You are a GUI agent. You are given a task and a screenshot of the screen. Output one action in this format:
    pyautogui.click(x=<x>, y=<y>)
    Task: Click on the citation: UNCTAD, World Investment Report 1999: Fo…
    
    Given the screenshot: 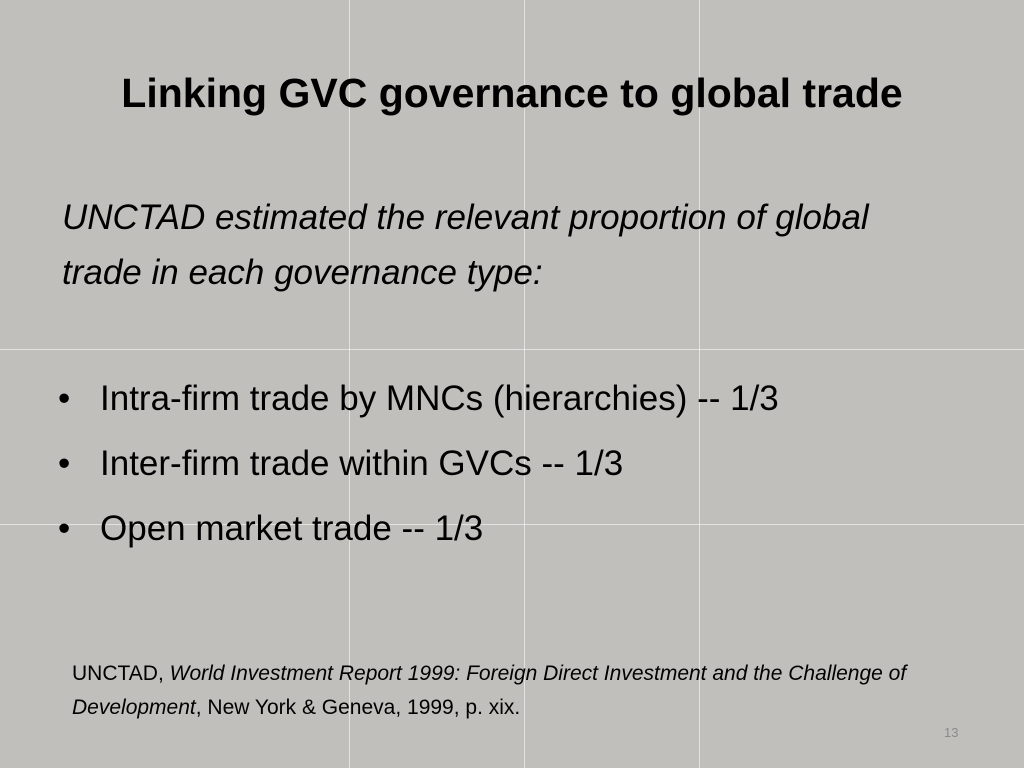 What is the action you would take?
    pyautogui.click(x=522, y=691)
    